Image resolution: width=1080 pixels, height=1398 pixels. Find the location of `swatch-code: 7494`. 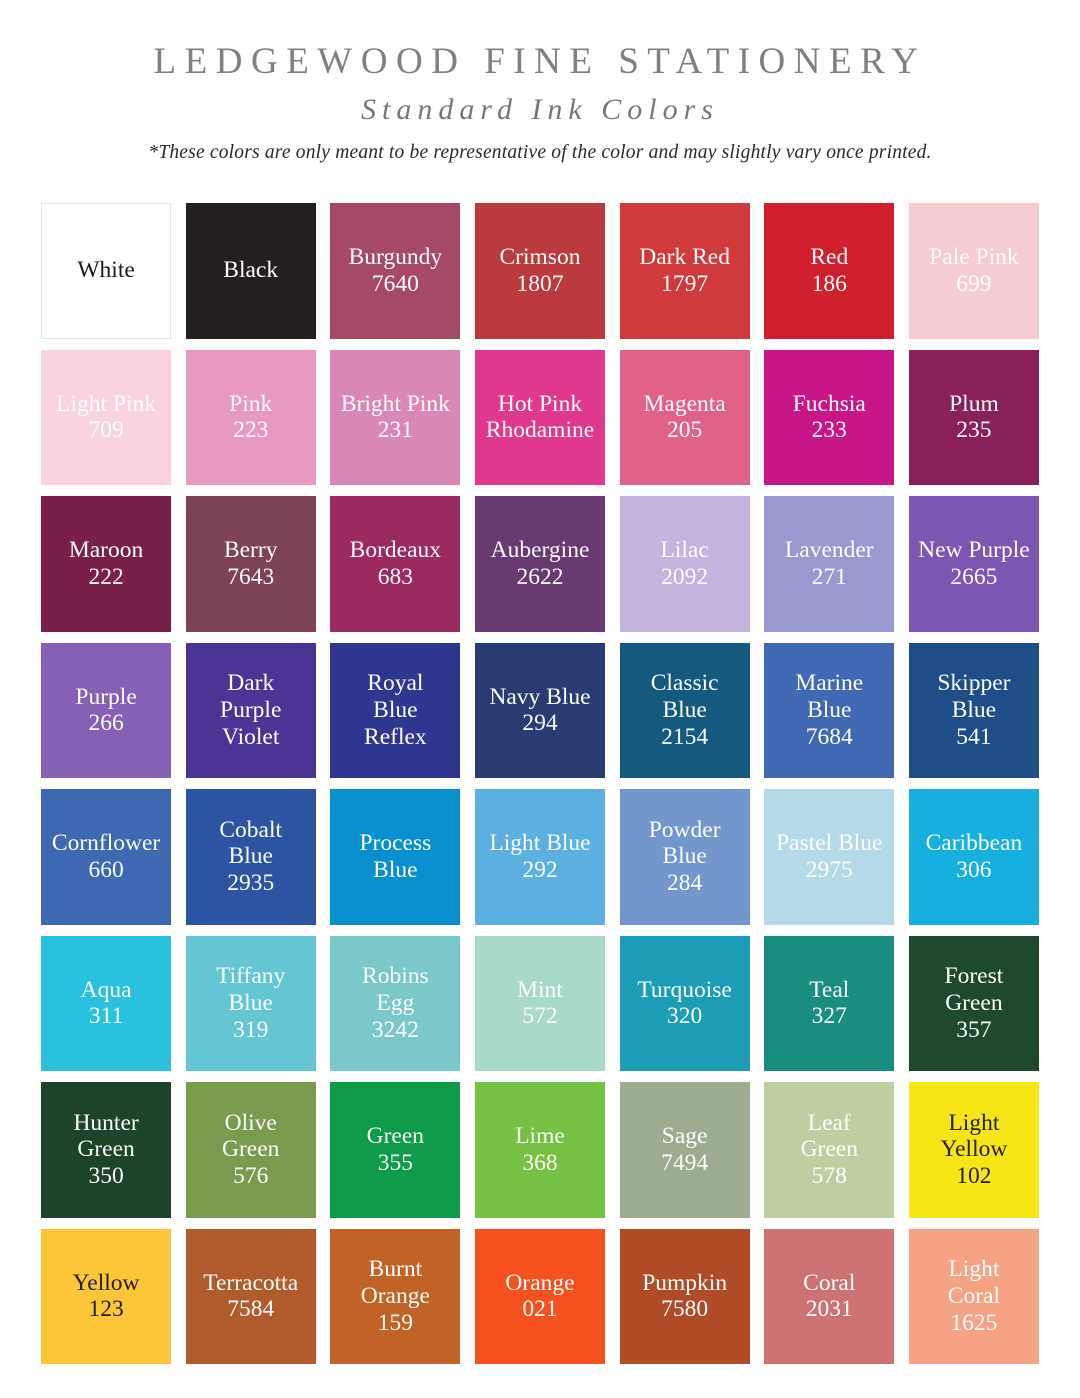

swatch-code: 7494 is located at coordinates (685, 1162).